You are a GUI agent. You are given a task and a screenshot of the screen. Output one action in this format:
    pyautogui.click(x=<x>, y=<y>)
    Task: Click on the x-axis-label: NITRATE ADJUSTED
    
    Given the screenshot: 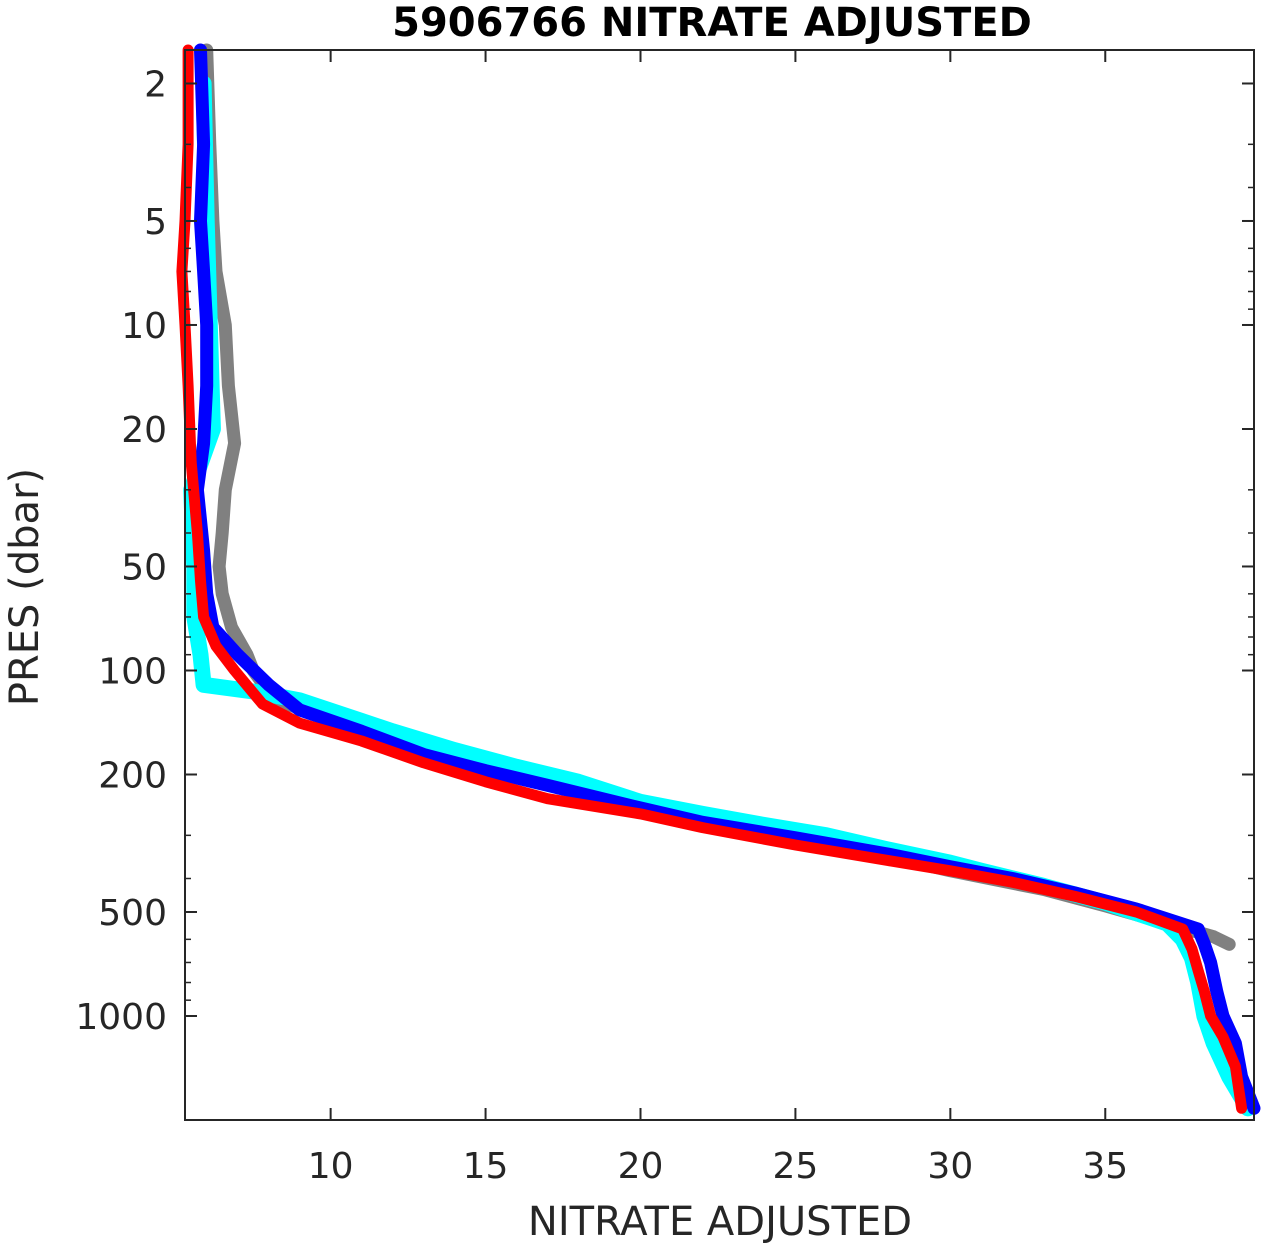 What is the action you would take?
    pyautogui.click(x=720, y=1222)
    